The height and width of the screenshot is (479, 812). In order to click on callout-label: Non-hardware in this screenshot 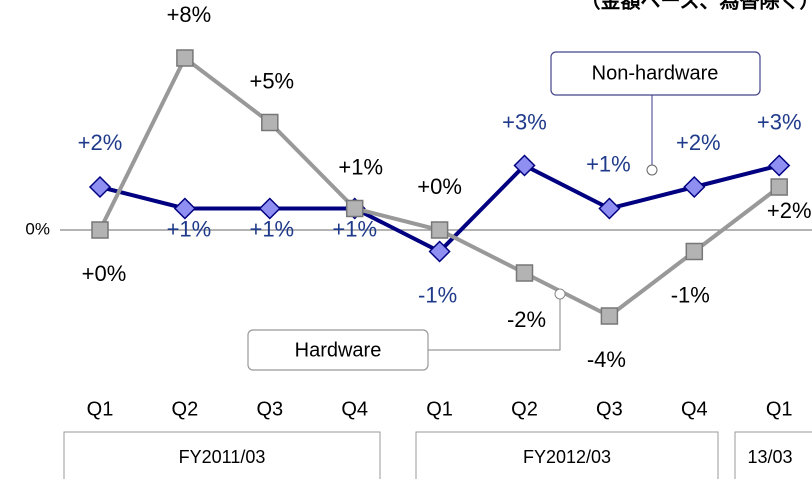, I will do `click(655, 73)`.